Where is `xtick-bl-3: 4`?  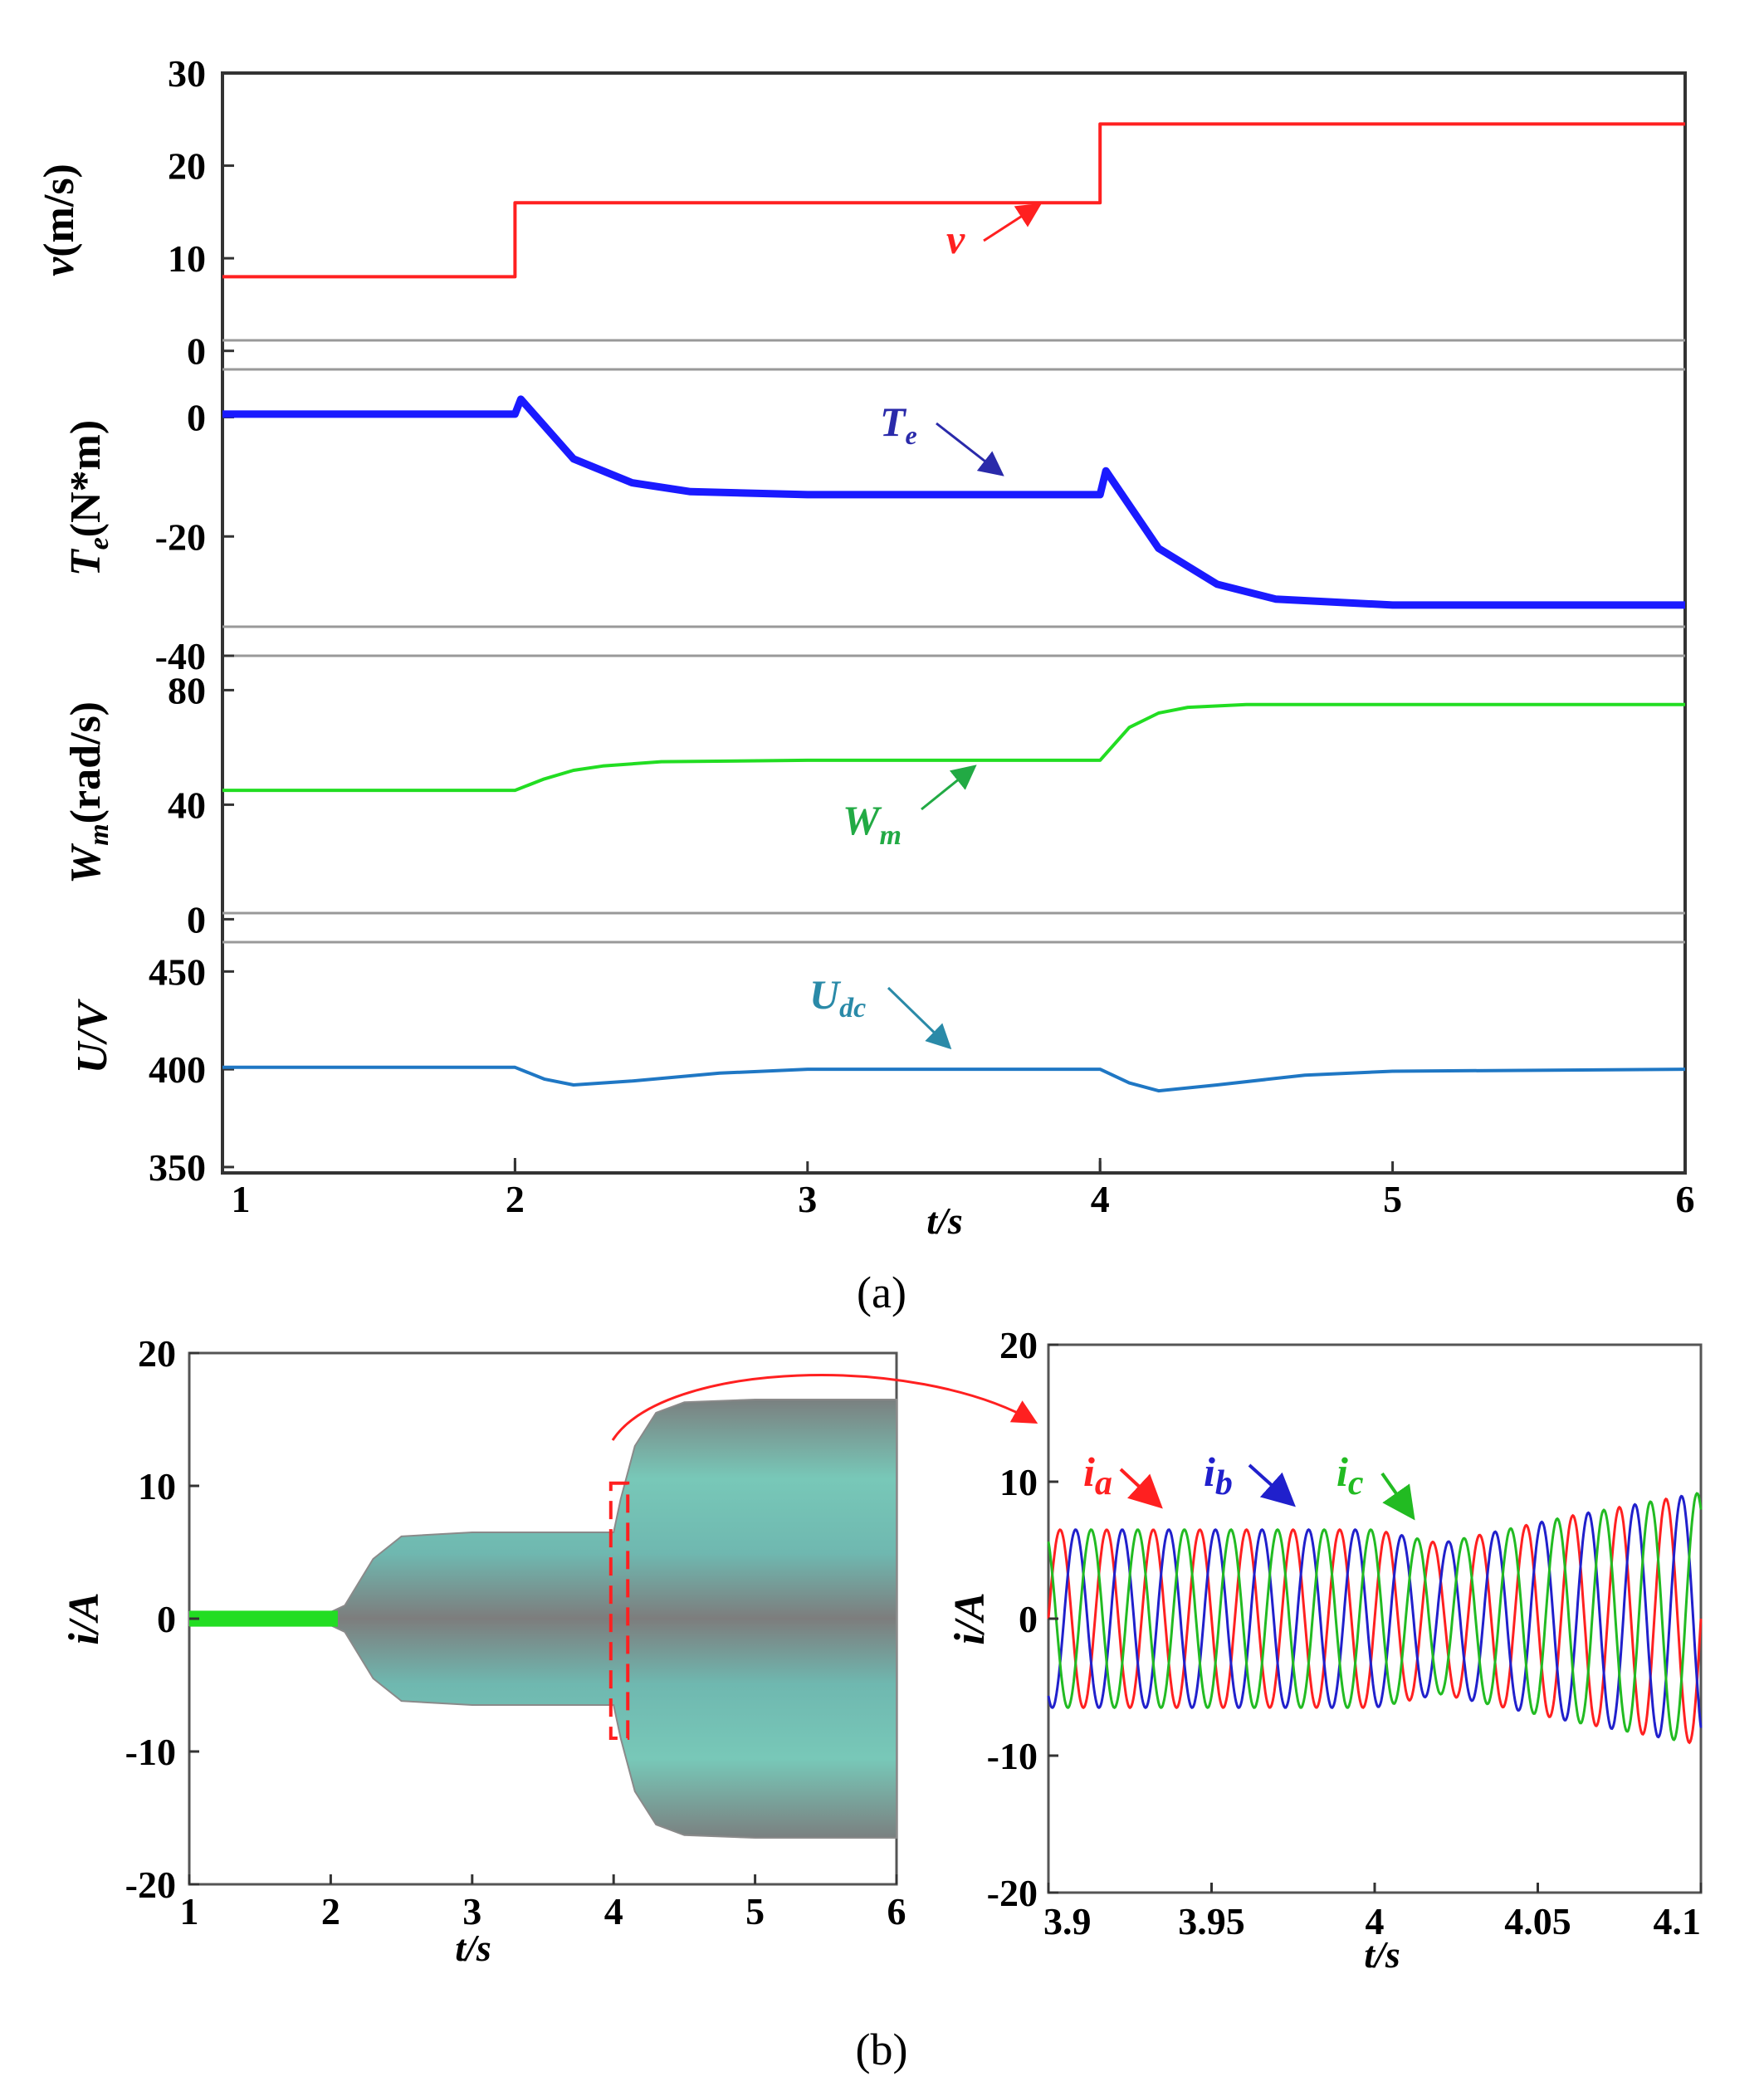
xtick-bl-3: 4 is located at coordinates (613, 1911).